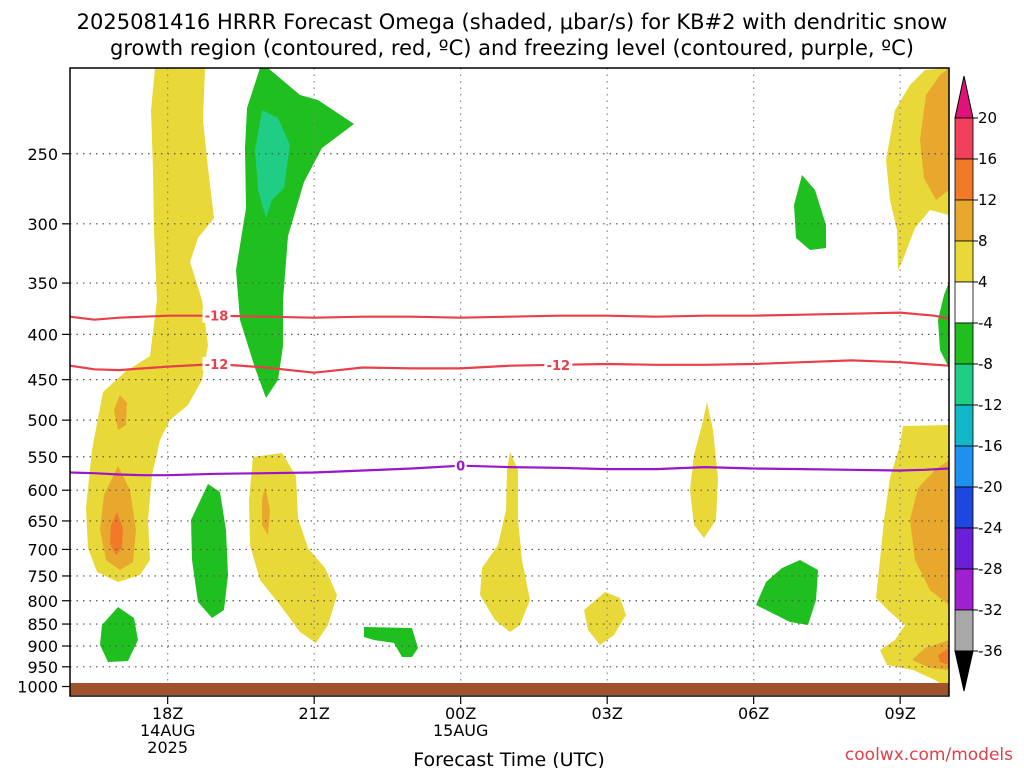  Describe the element at coordinates (42, 490) in the screenshot. I see `y-tick-label: 600` at that location.